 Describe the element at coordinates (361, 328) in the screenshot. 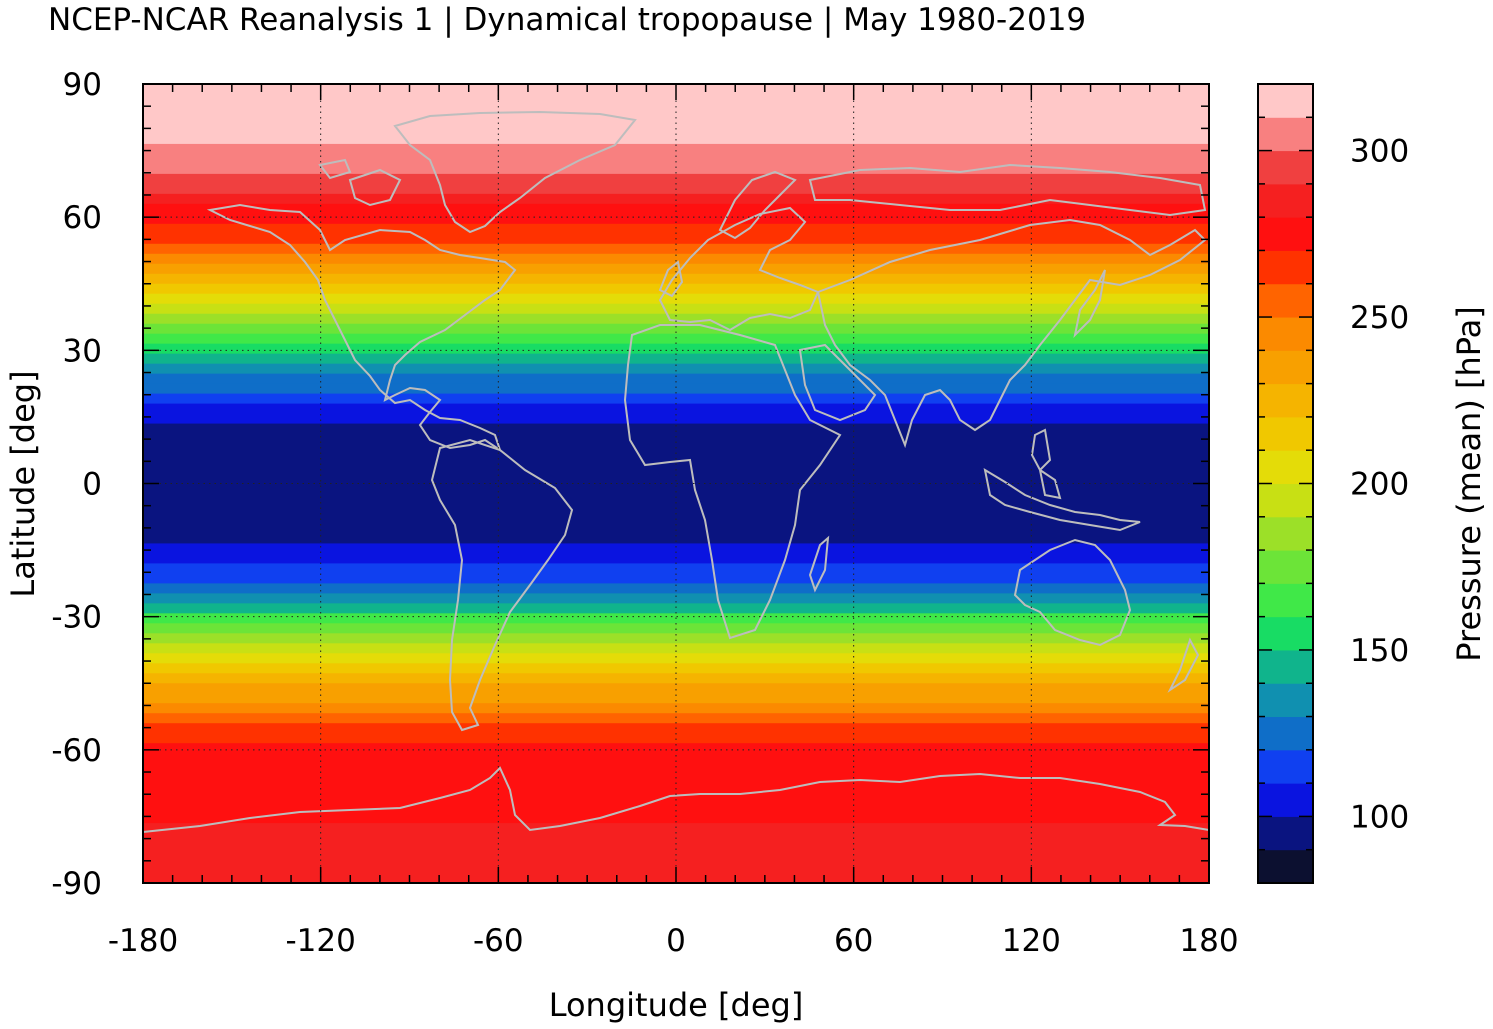

I see `coastline-north-america` at that location.